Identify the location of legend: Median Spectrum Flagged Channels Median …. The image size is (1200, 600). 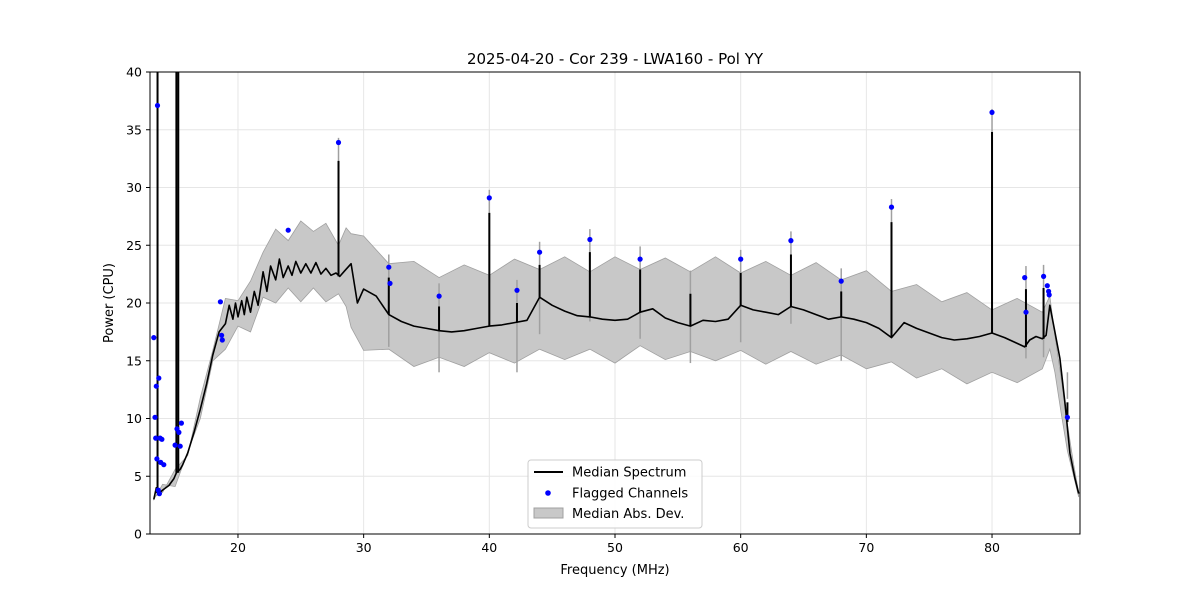
(615, 494).